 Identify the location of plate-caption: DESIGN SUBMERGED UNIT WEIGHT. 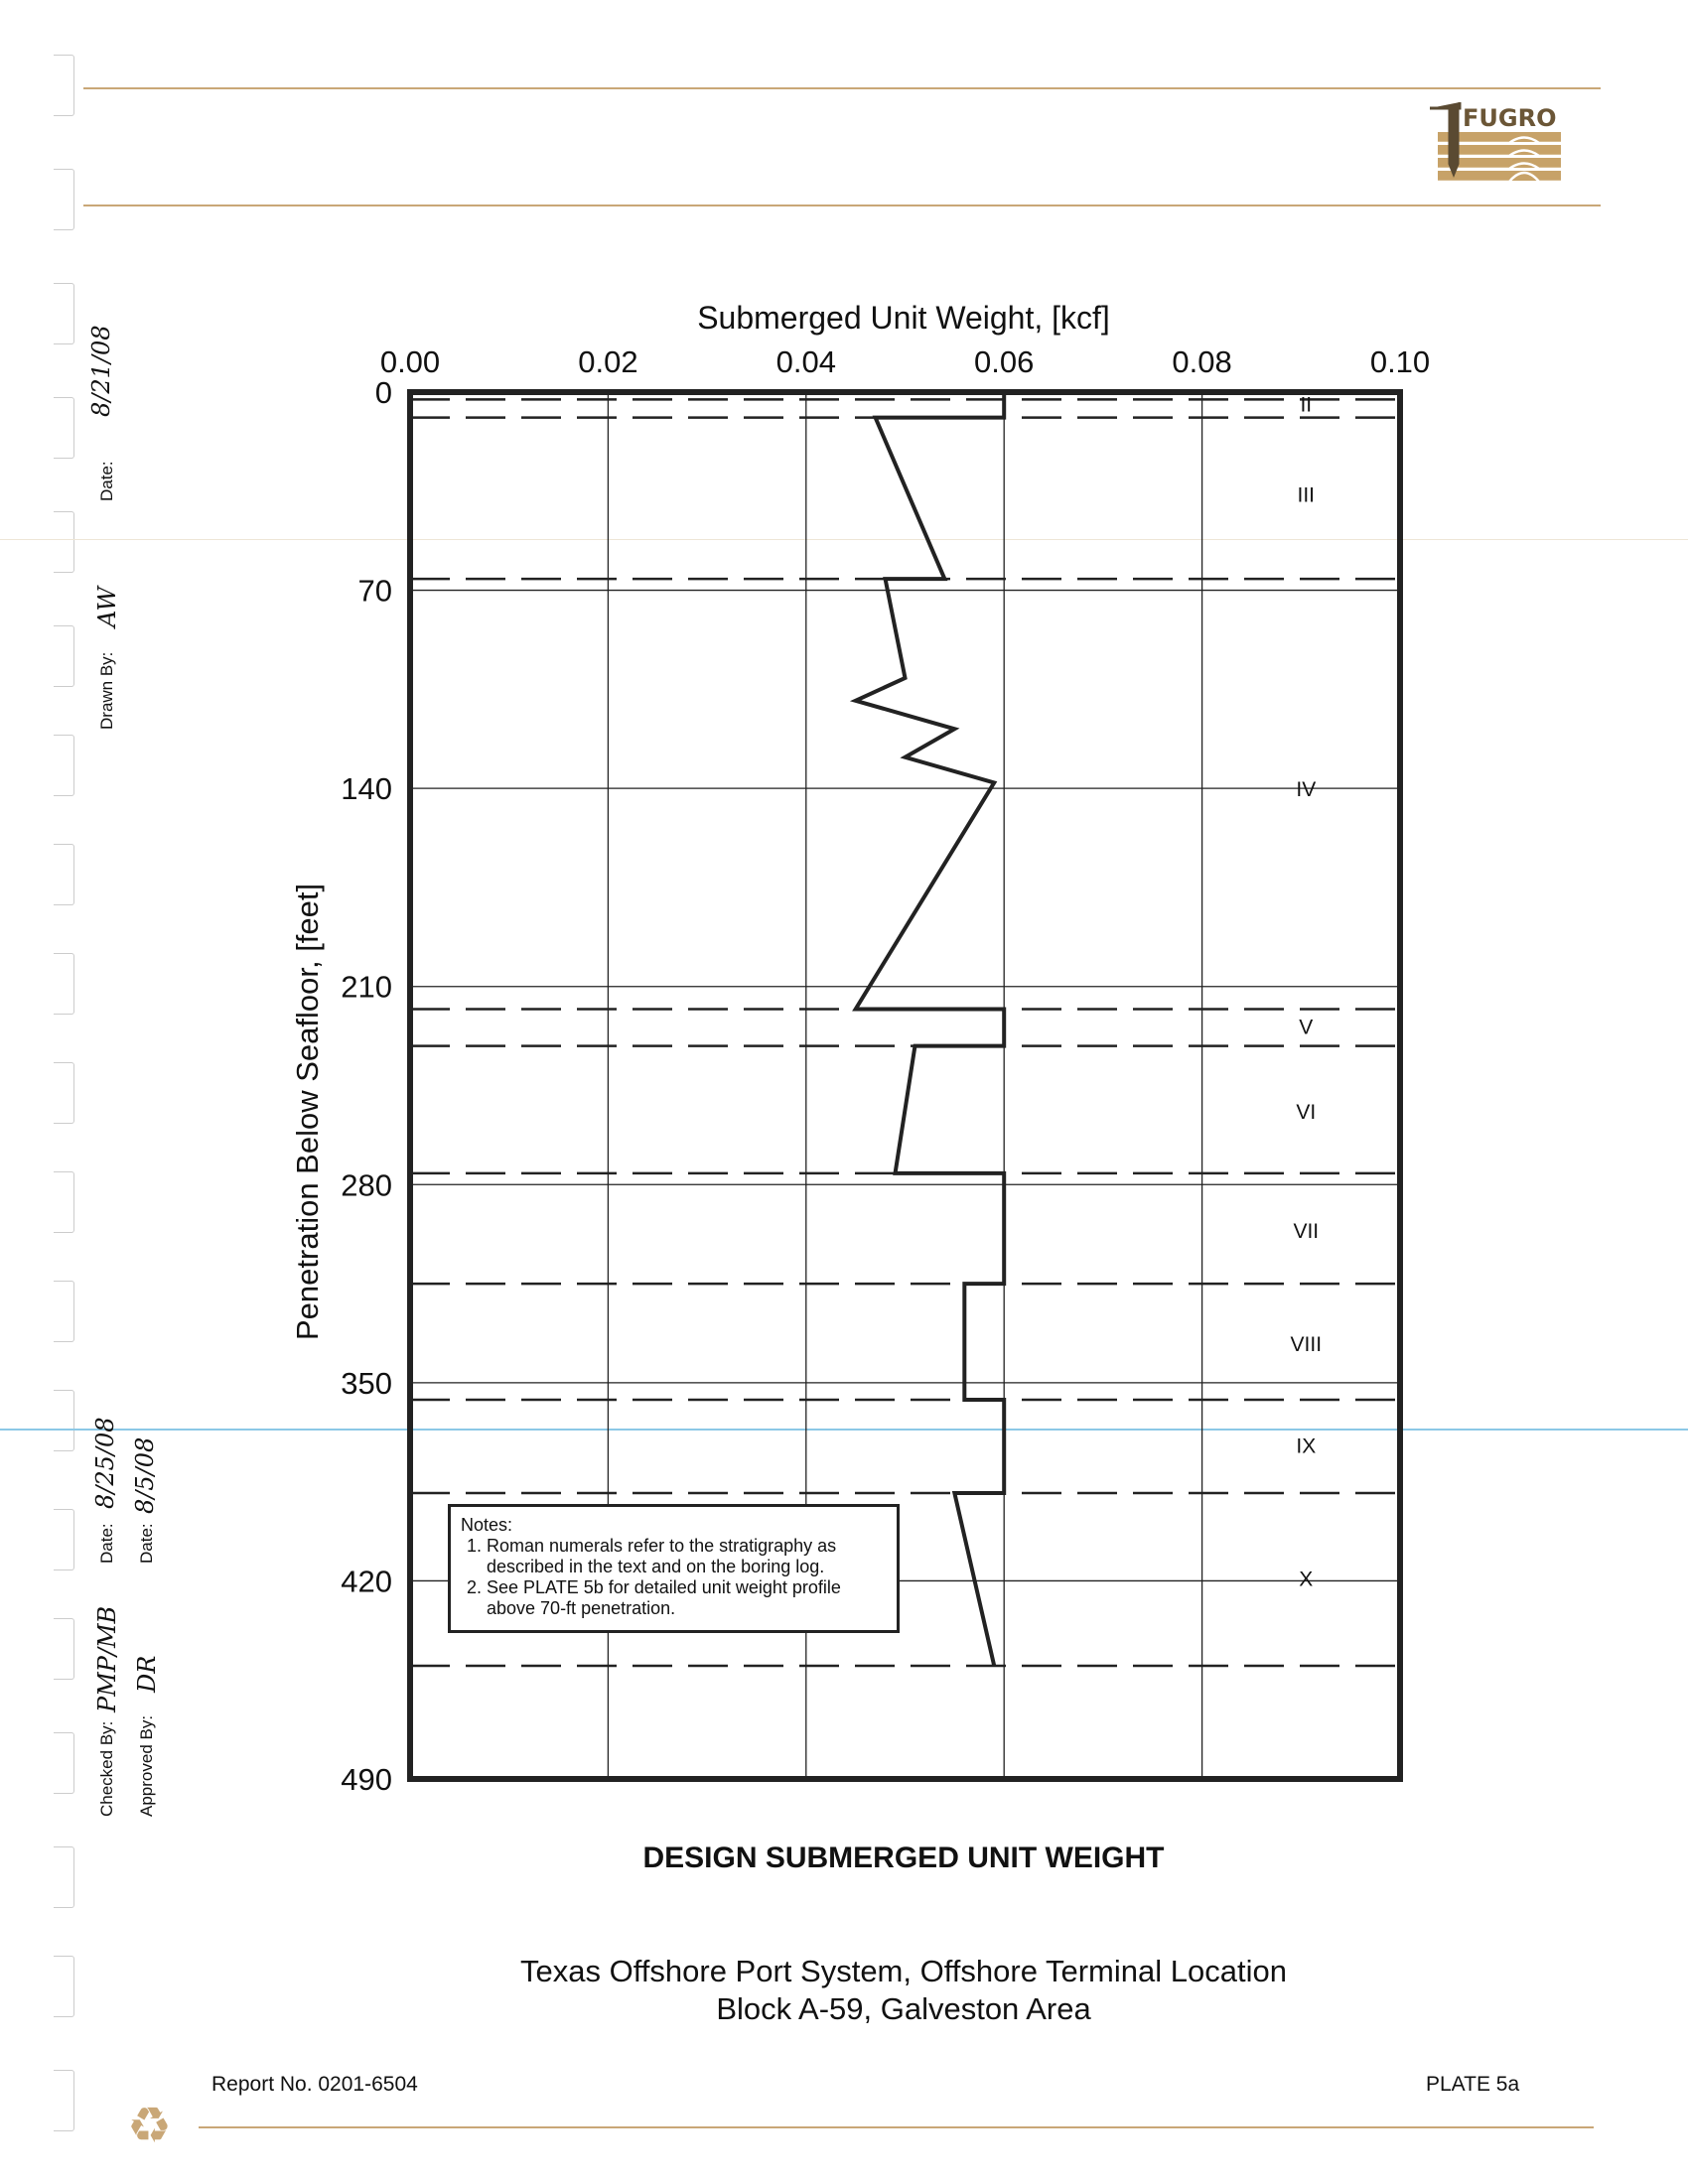
(903, 1858).